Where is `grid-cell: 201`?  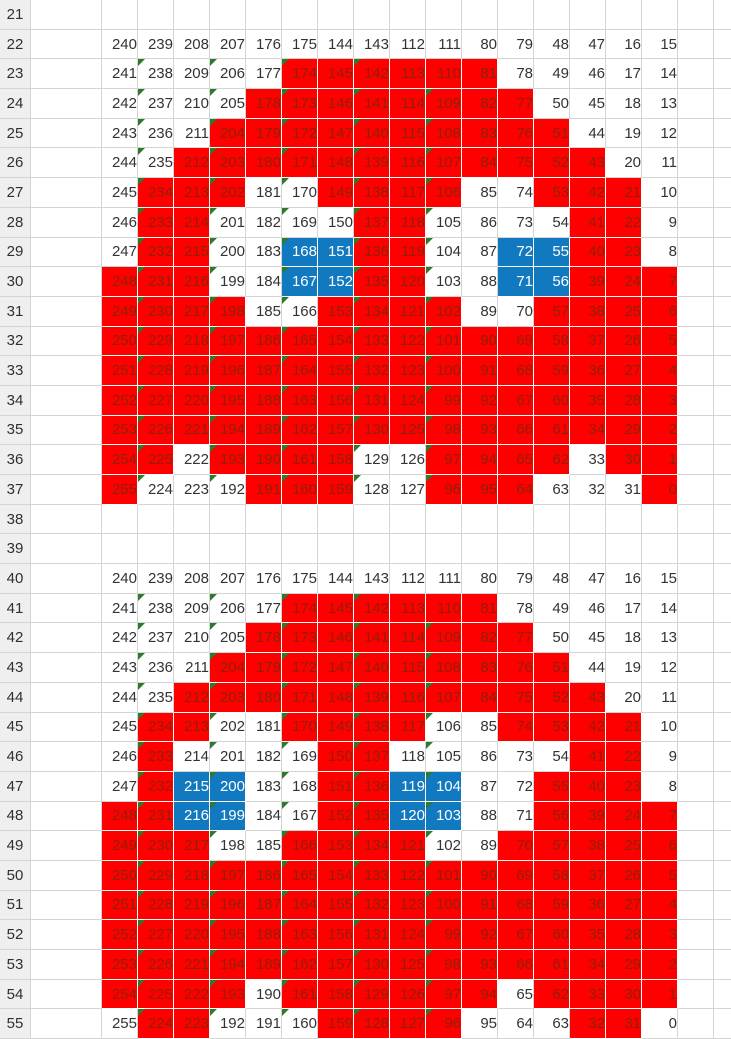
grid-cell: 201 is located at coordinates (228, 222).